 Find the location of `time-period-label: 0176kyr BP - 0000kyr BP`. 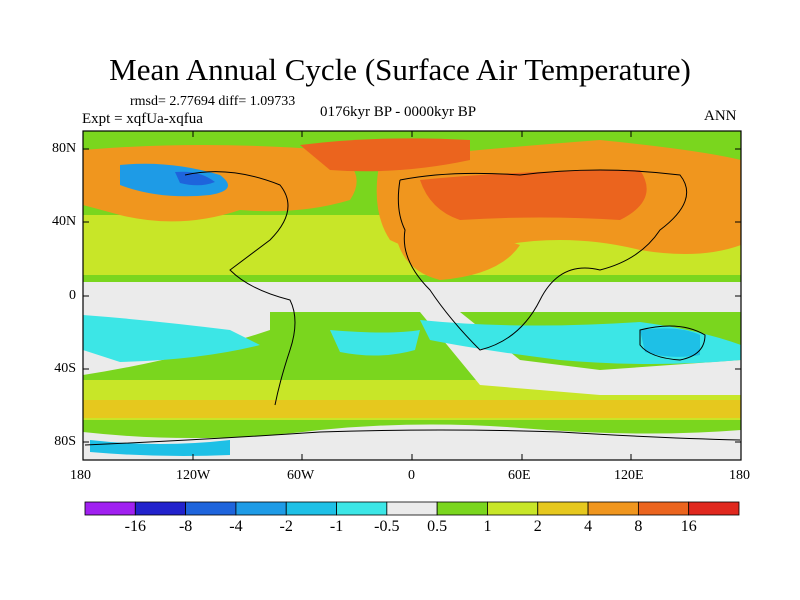

time-period-label: 0176kyr BP - 0000kyr BP is located at coordinates (398, 112).